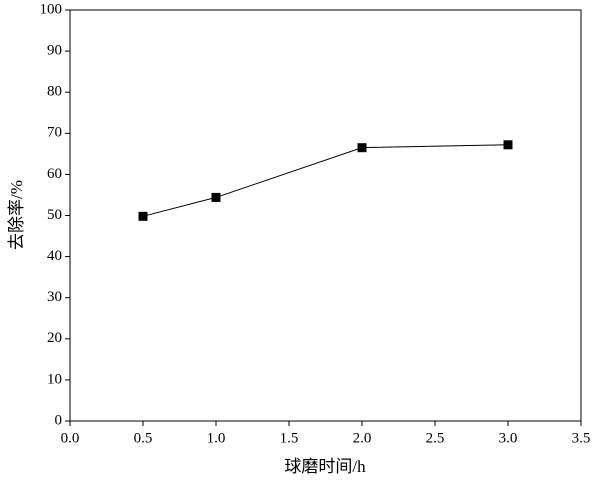  What do you see at coordinates (289, 438) in the screenshot?
I see `x-tick-label: 1.5` at bounding box center [289, 438].